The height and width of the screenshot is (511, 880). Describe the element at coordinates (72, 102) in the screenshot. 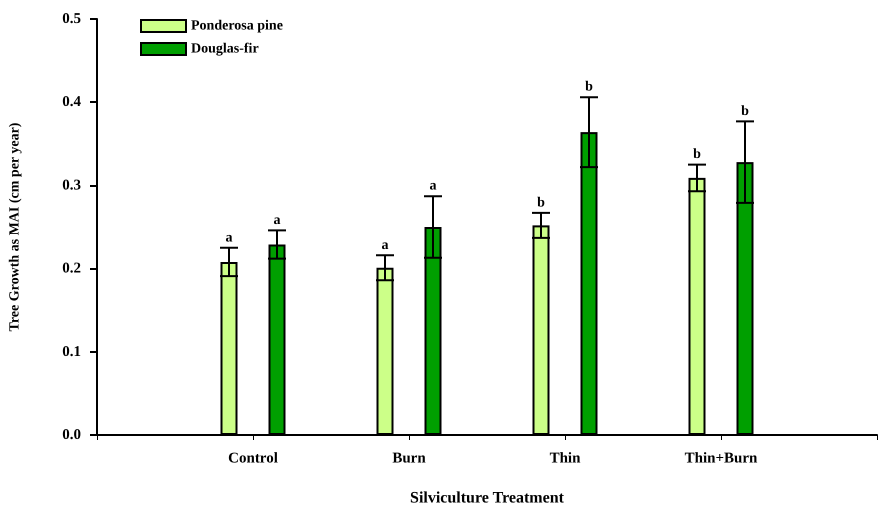

I see `y-tick-label: 0.4` at that location.